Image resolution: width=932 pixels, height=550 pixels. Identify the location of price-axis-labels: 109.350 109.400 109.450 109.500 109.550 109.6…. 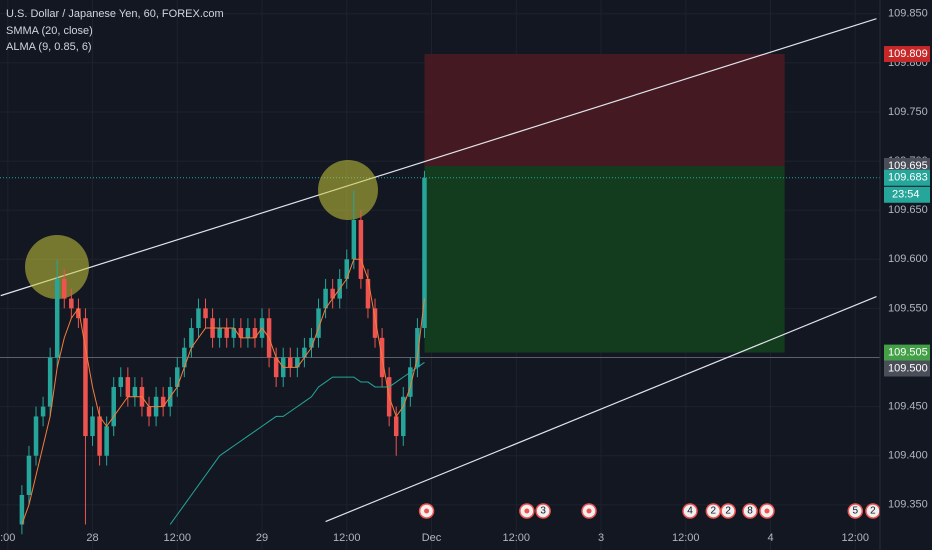
(907, 259).